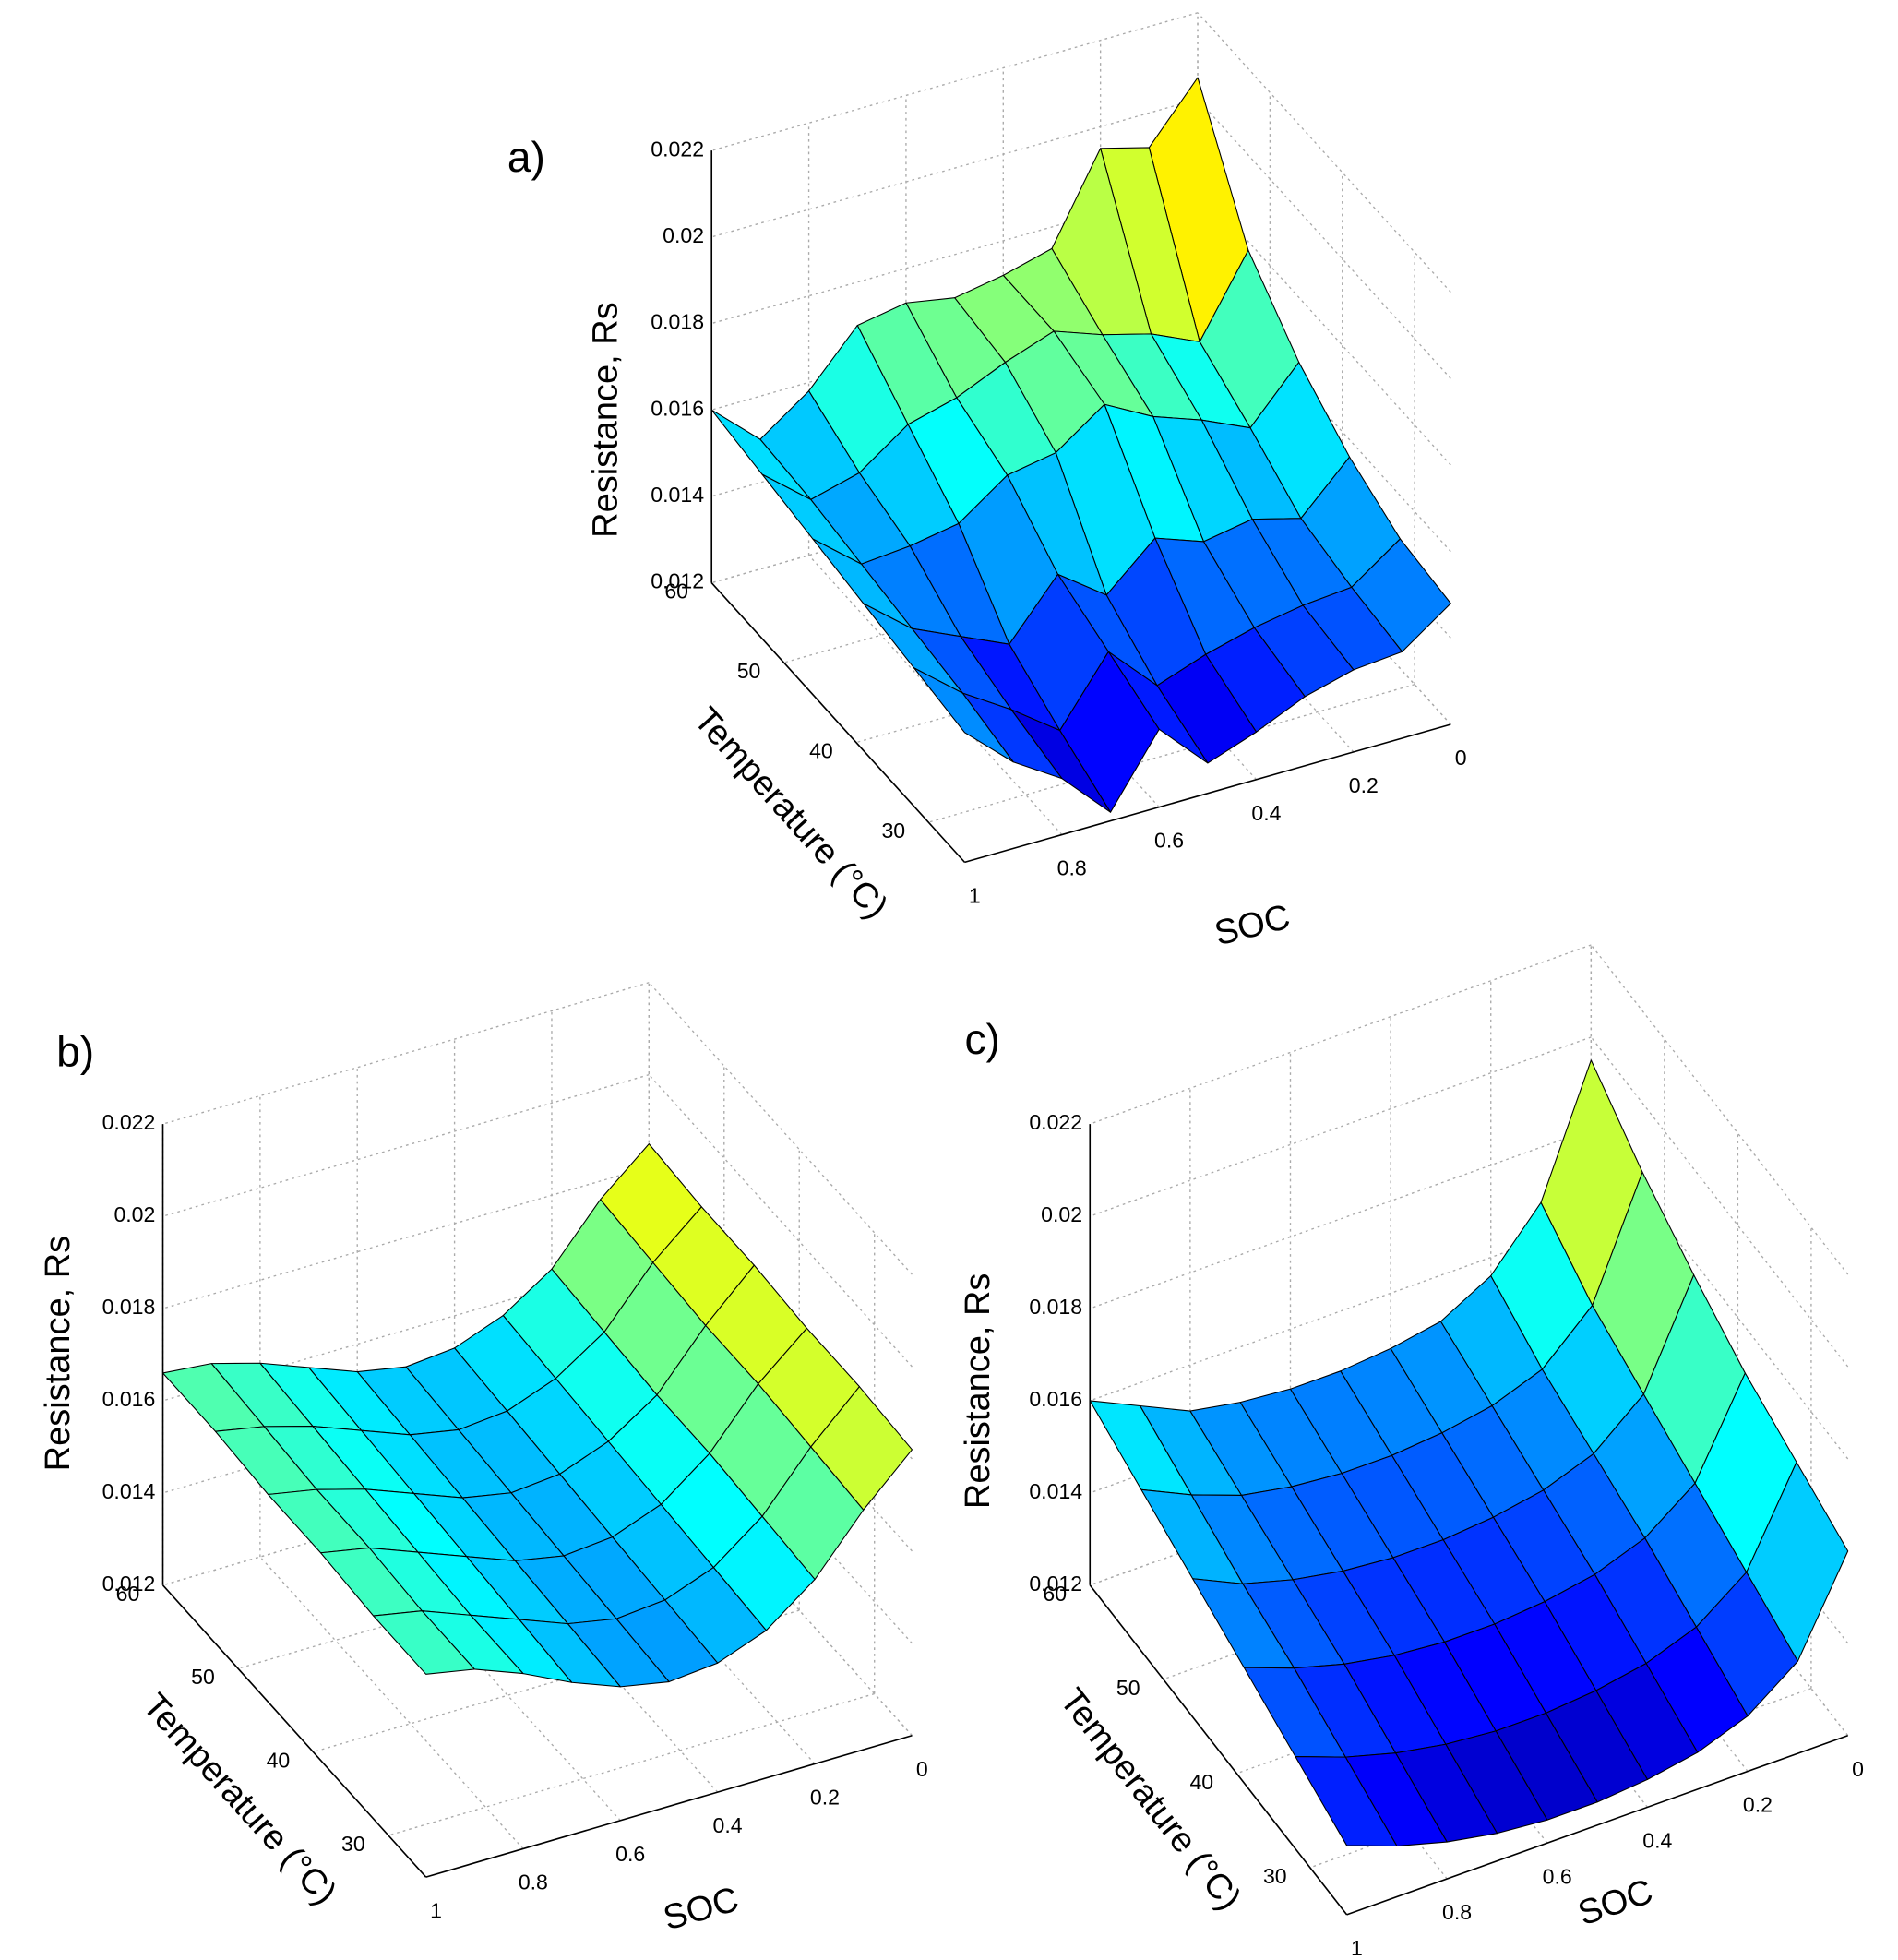 The height and width of the screenshot is (1960, 1898). What do you see at coordinates (981, 1039) in the screenshot?
I see `panel-label: c)` at bounding box center [981, 1039].